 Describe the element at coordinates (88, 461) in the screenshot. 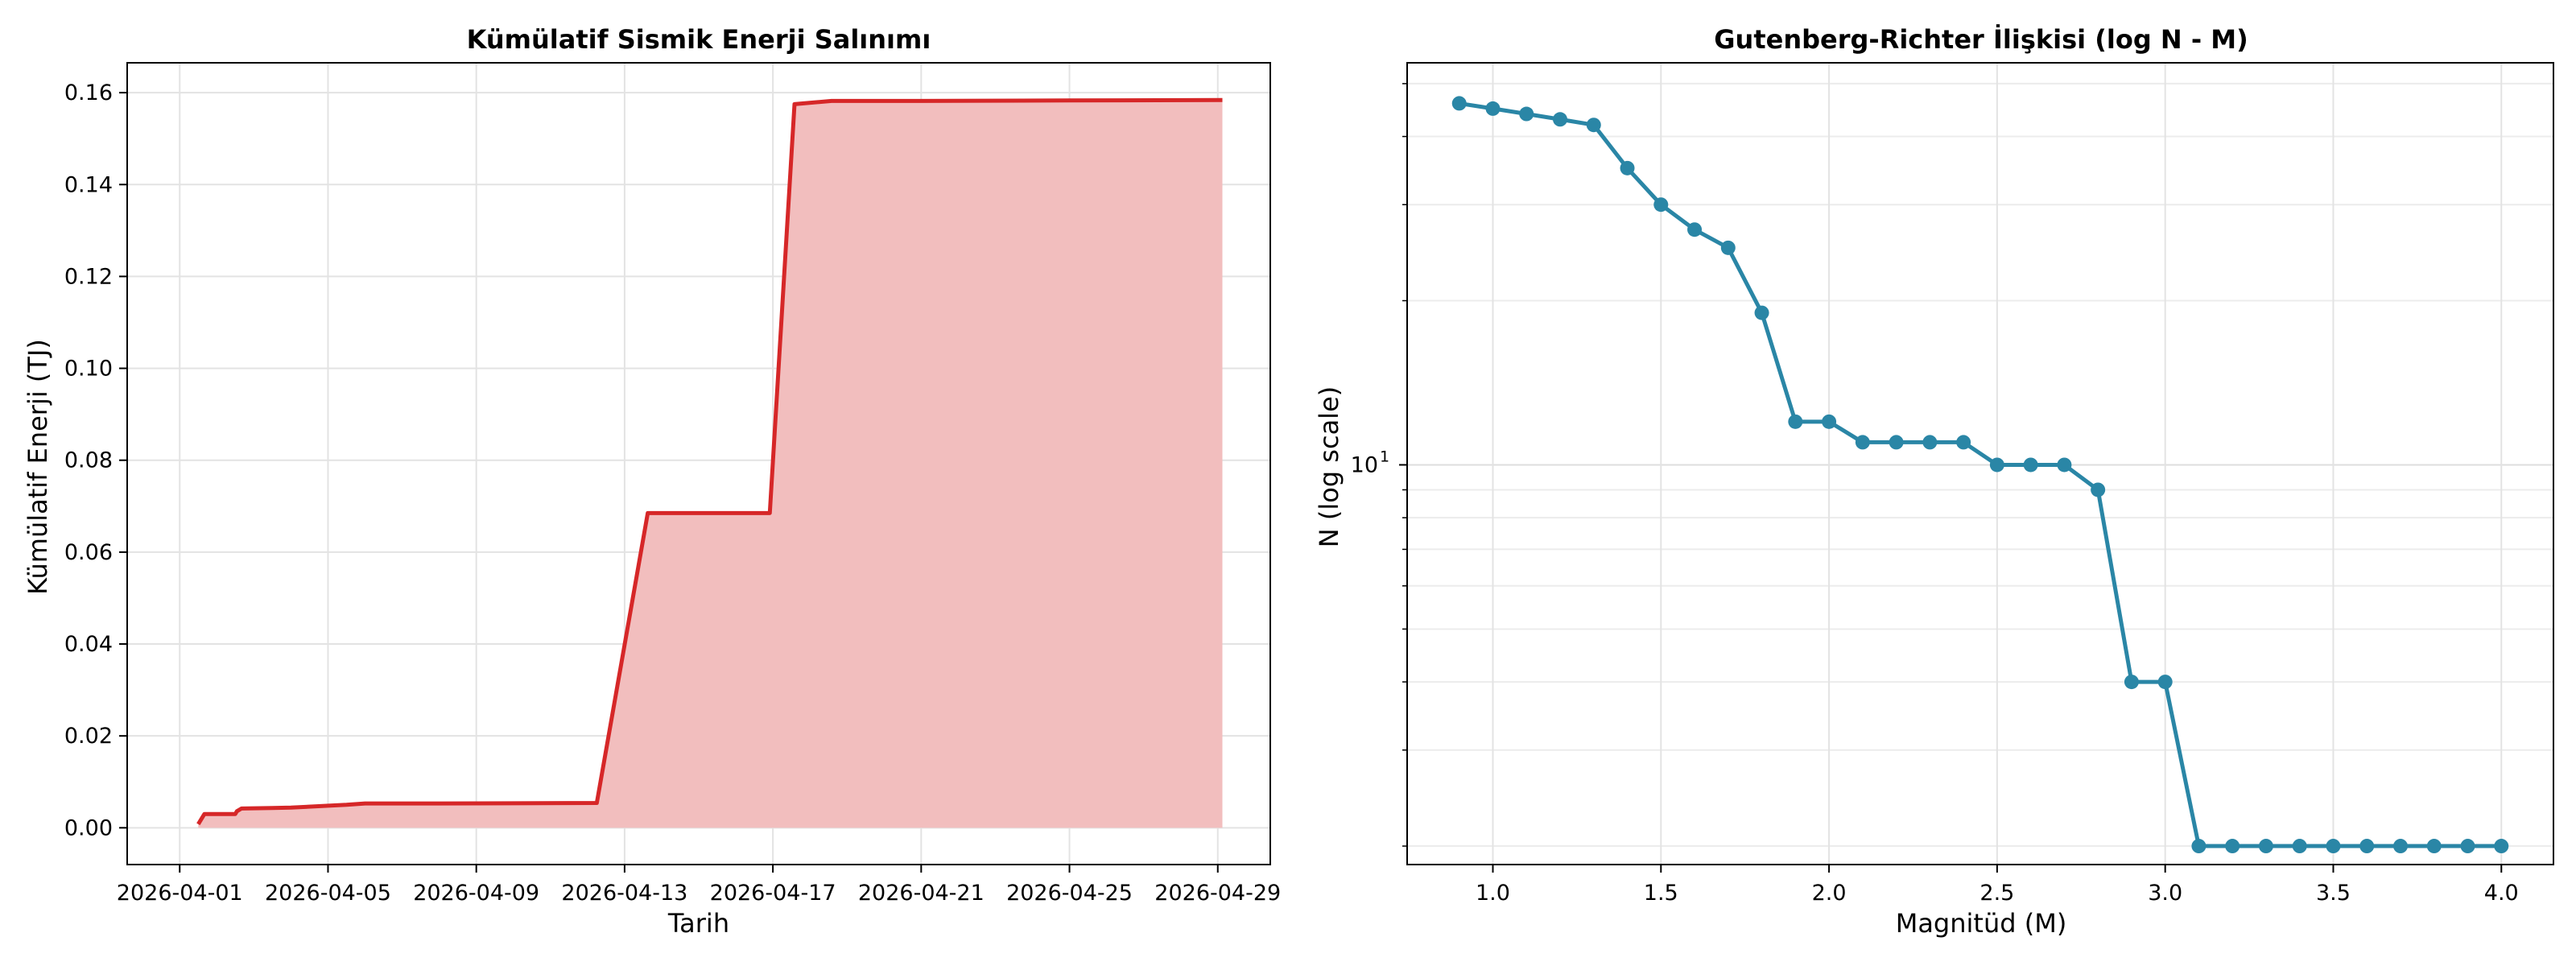

I see `energy-y-tick-label: 0.08` at that location.